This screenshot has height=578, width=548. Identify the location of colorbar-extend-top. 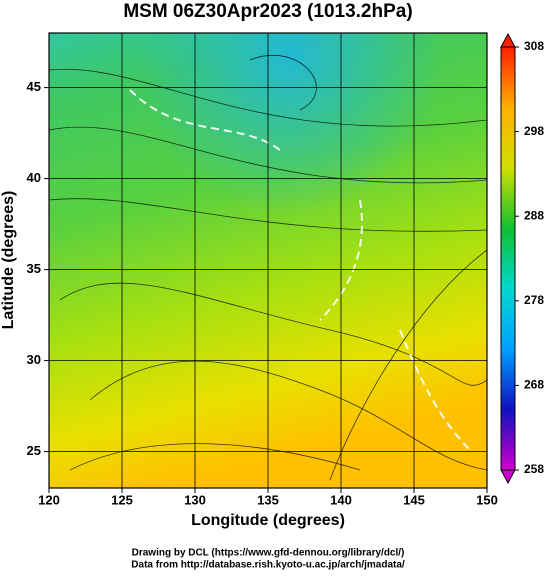
(508, 40).